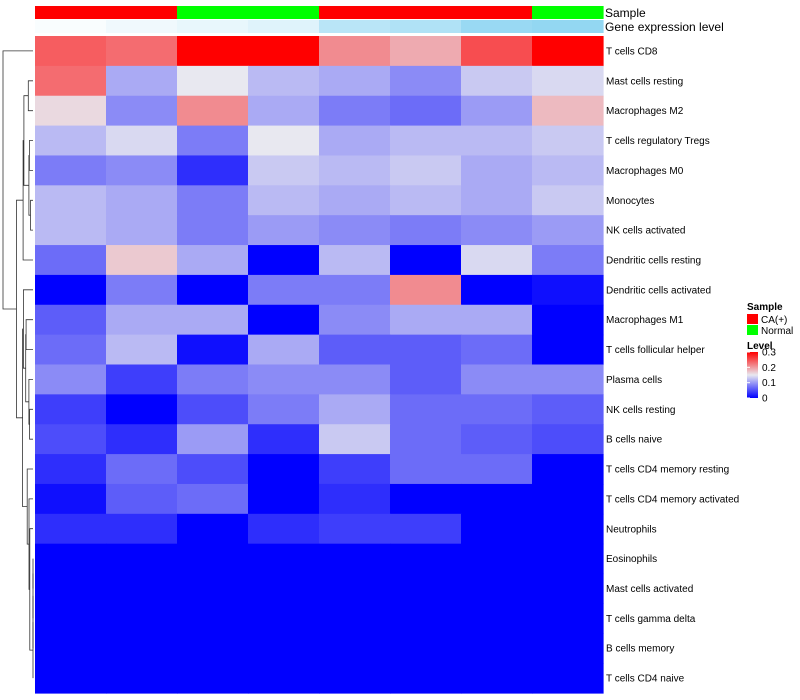 This screenshot has width=800, height=700. I want to click on row-label: T cells CD4 memory activated, so click(672, 499).